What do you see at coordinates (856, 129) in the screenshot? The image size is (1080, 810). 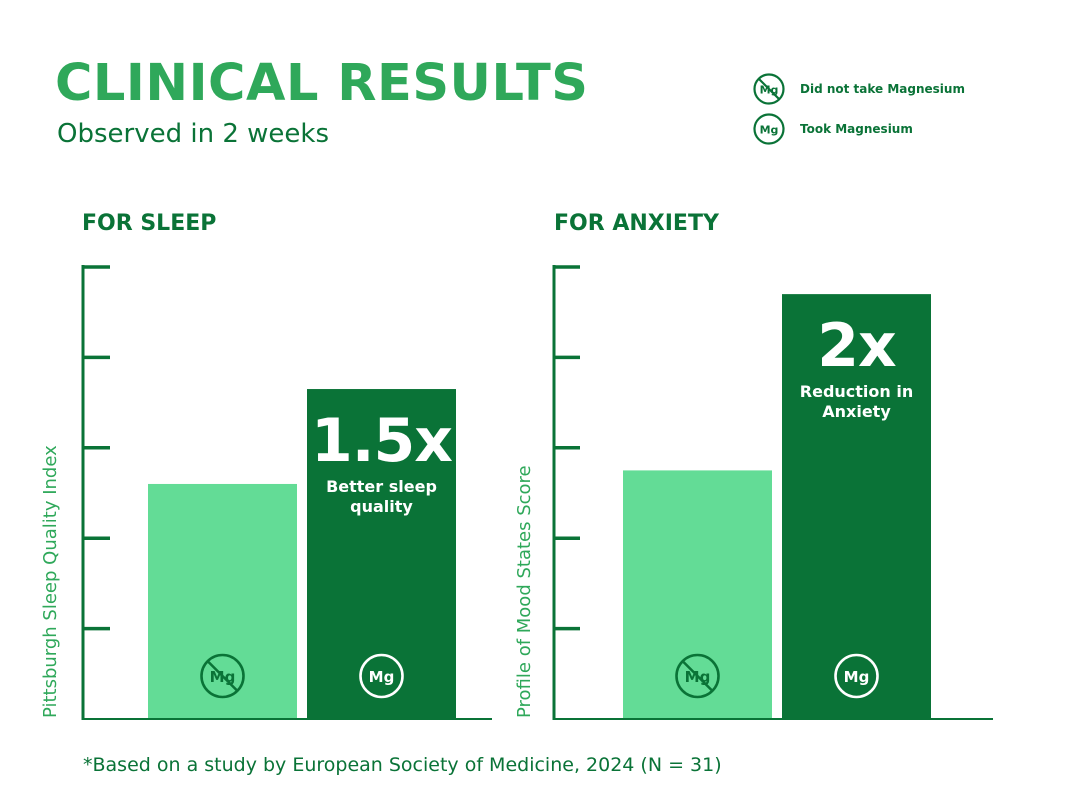 I see `legend-label: Took Magnesium` at bounding box center [856, 129].